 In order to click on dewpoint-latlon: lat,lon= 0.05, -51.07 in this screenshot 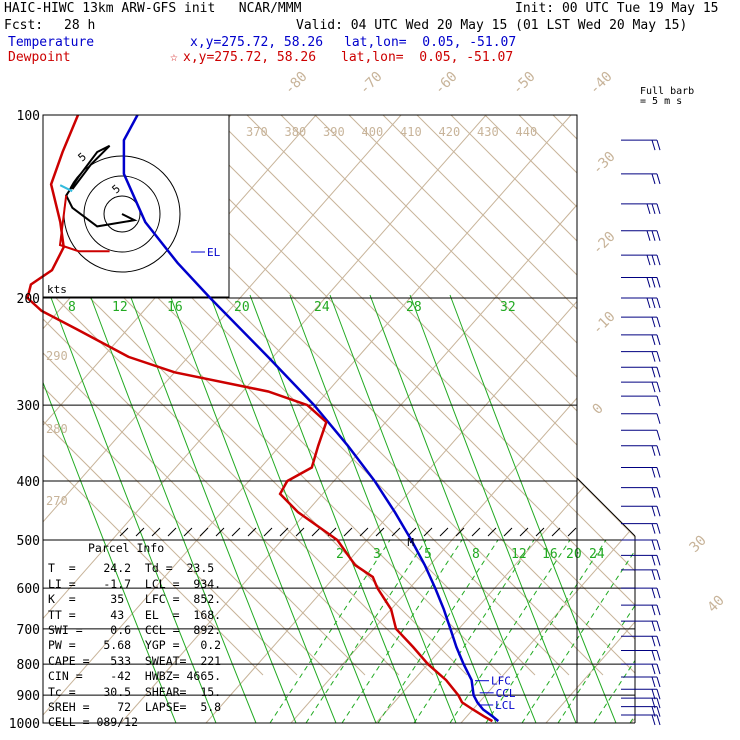, I will do `click(427, 57)`.